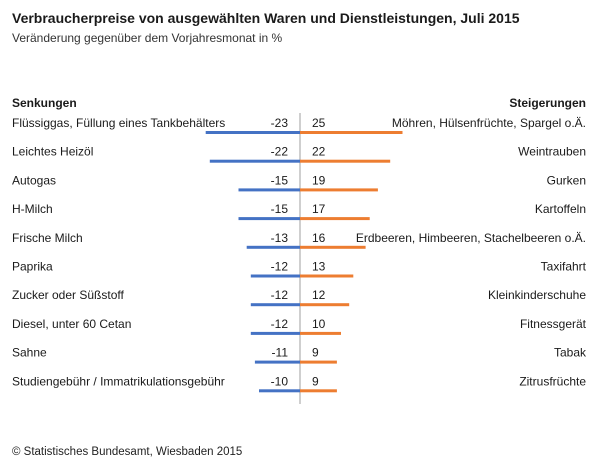  I want to click on increase-value-label: 16, so click(319, 238).